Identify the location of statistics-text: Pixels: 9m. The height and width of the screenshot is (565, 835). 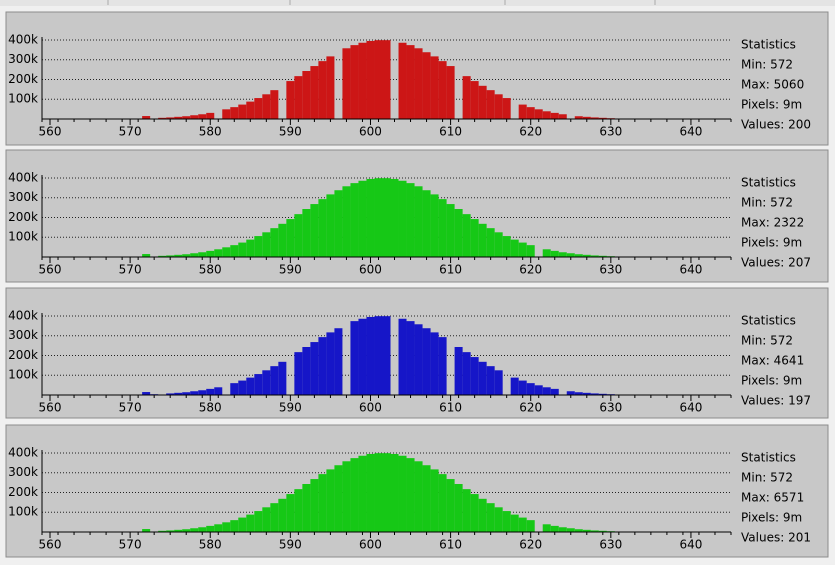
(771, 105).